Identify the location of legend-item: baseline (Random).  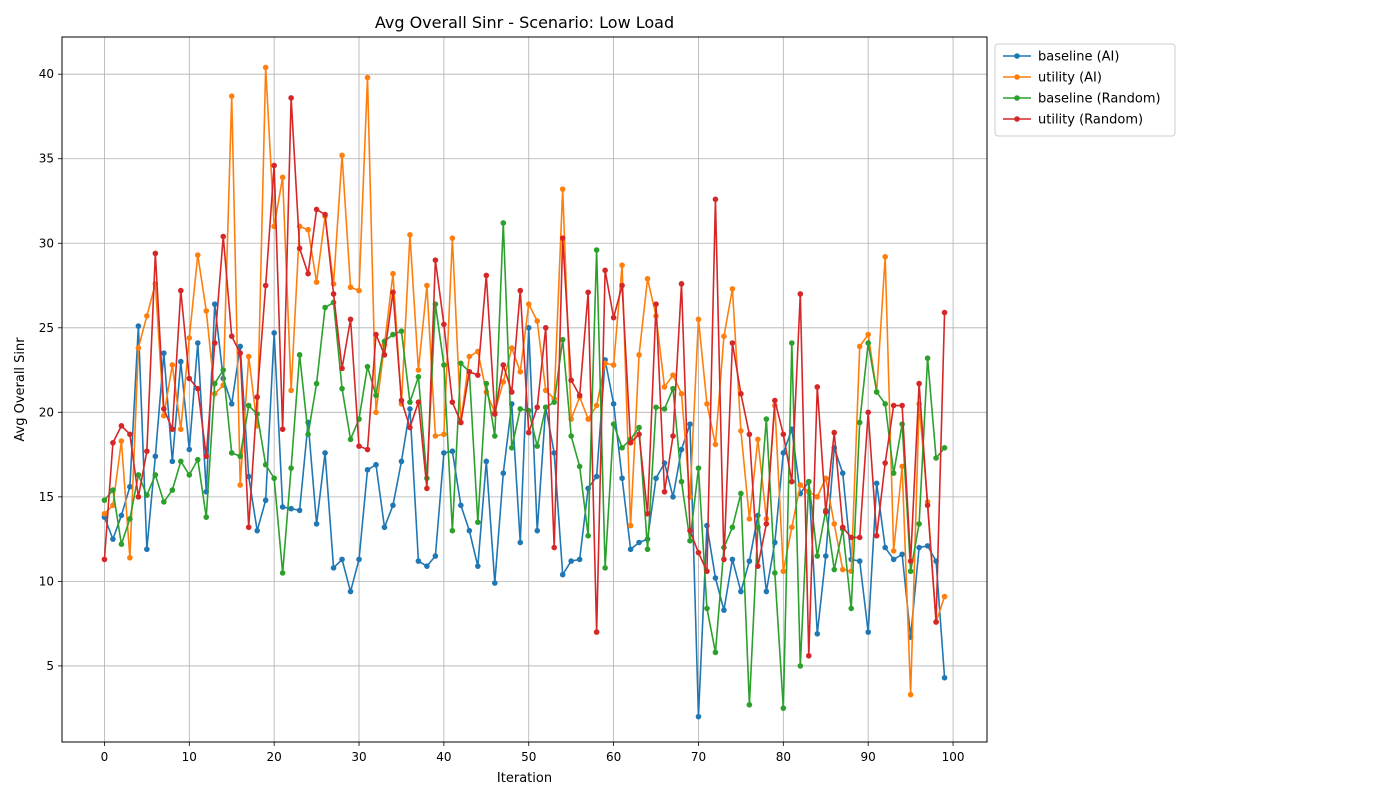
(1082, 99).